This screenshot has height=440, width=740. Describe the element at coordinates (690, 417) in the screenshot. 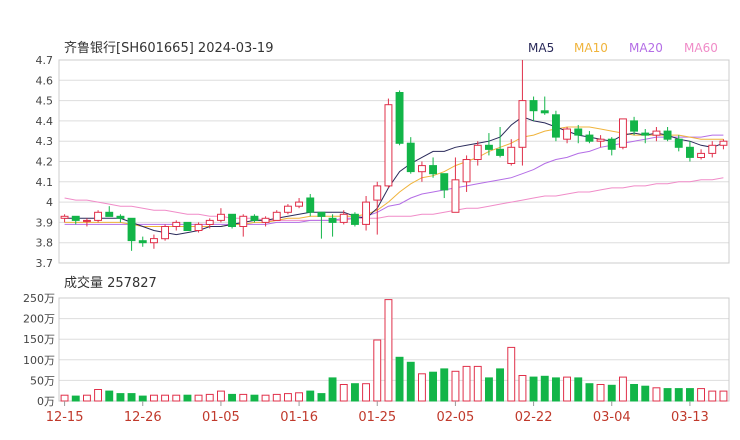

I see `date-tick-label: 03-13` at that location.